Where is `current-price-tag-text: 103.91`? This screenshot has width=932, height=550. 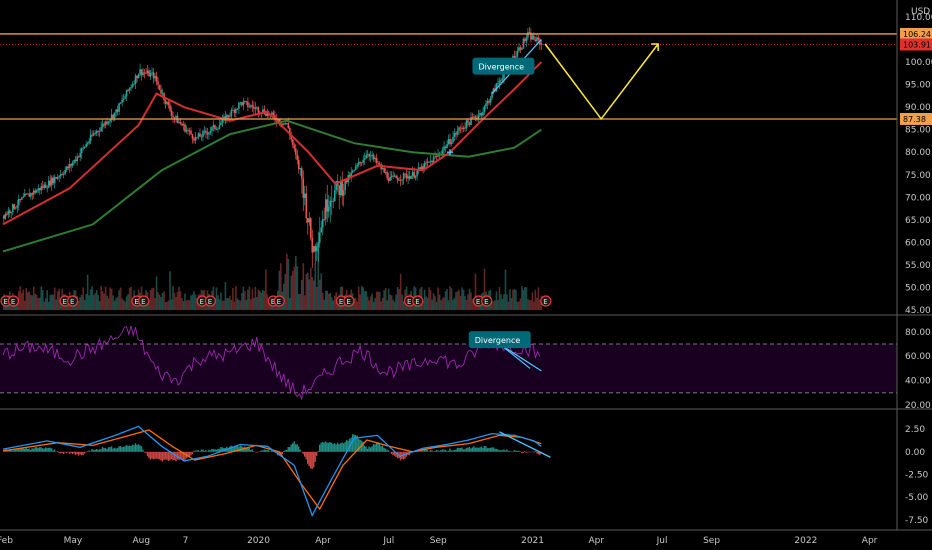
current-price-tag-text: 103.91 is located at coordinates (917, 44).